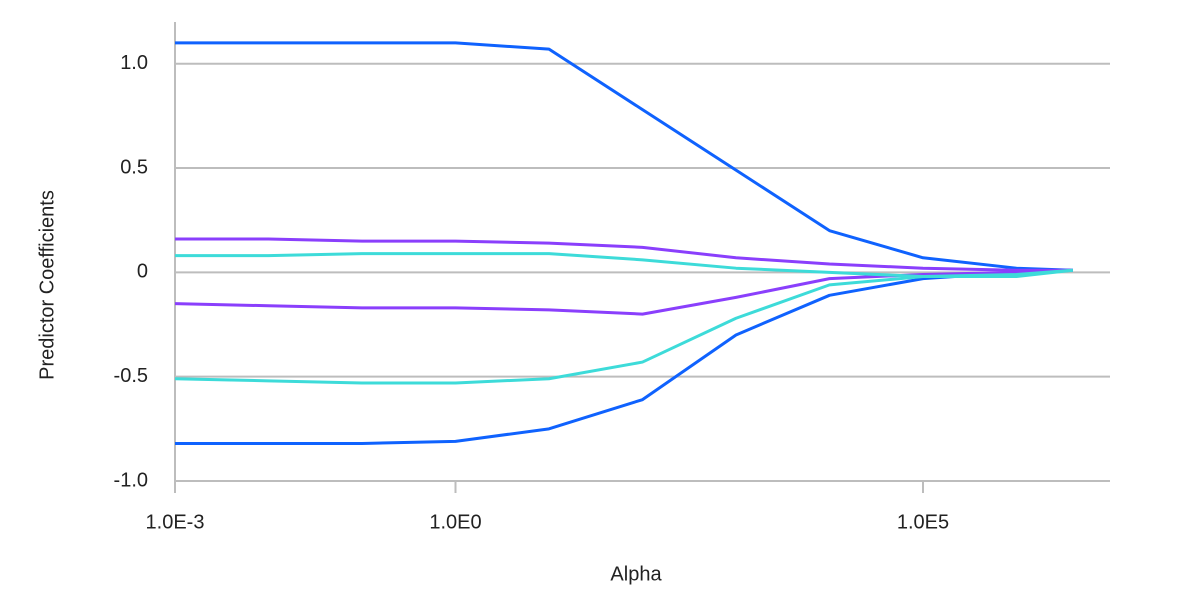  I want to click on y-tick-label: -0.5, so click(131, 376).